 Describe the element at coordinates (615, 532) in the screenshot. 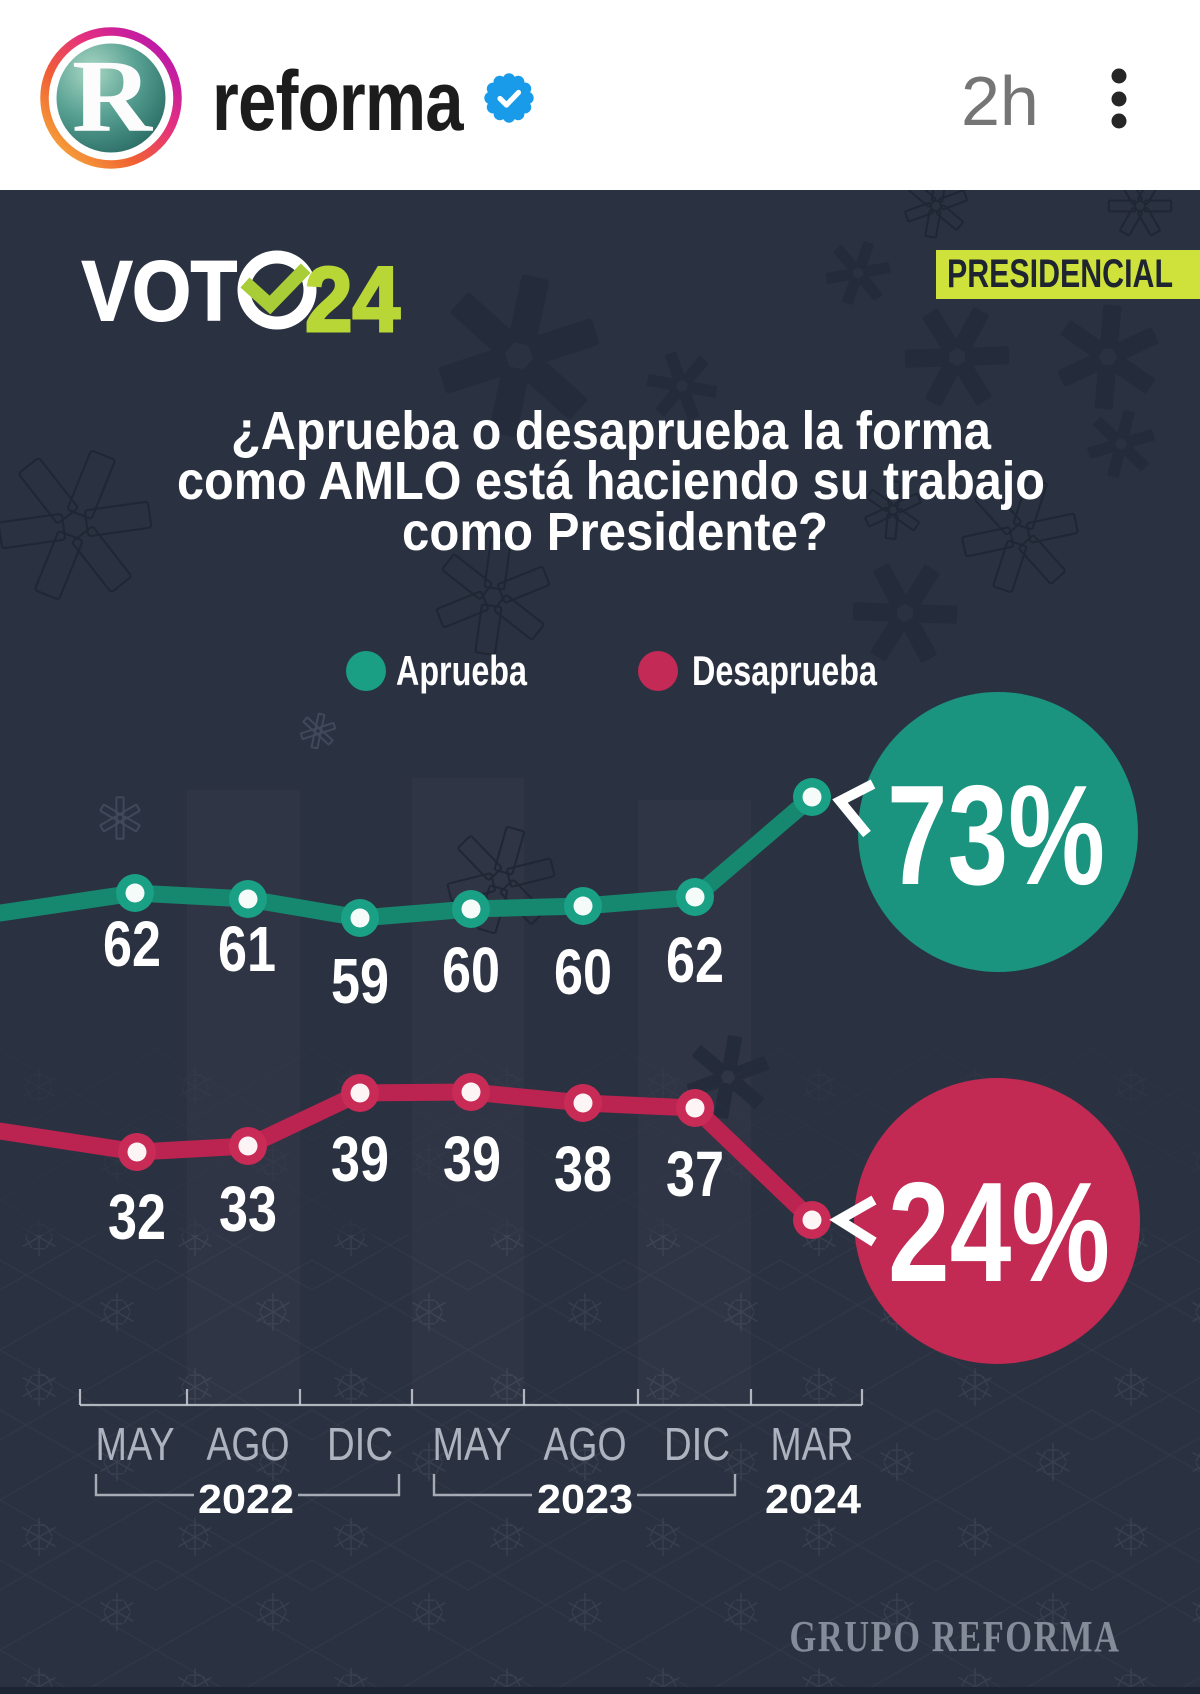

I see `svg-text: como Presidente?` at that location.